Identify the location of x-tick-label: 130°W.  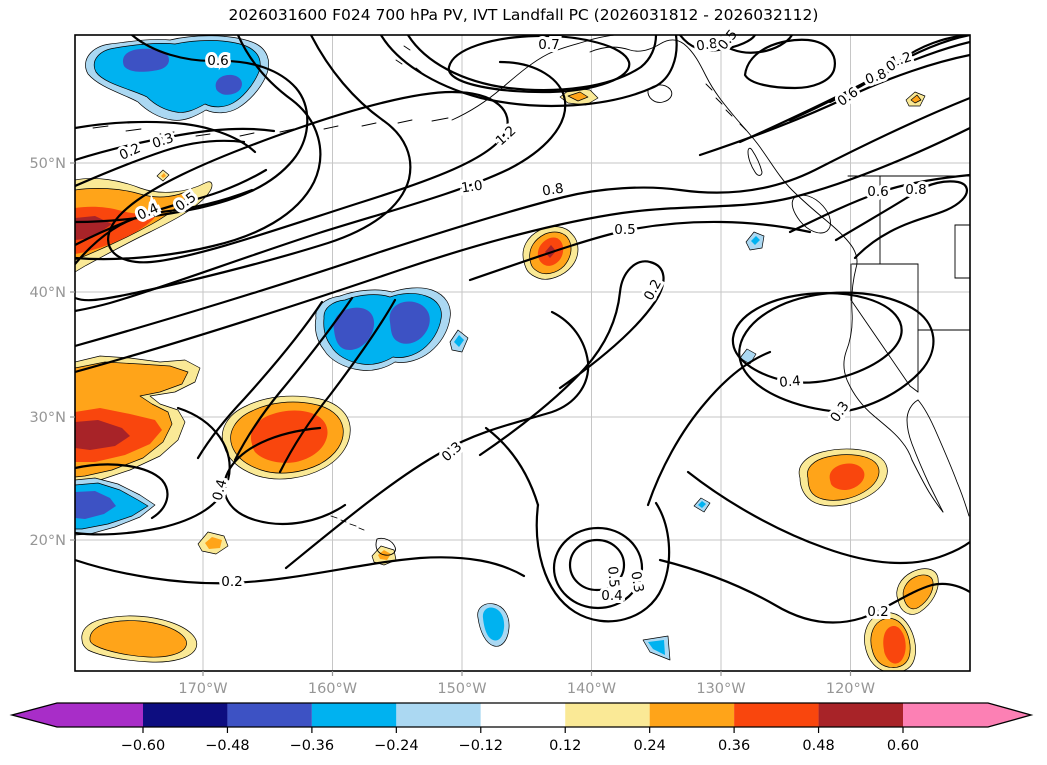
(720, 689).